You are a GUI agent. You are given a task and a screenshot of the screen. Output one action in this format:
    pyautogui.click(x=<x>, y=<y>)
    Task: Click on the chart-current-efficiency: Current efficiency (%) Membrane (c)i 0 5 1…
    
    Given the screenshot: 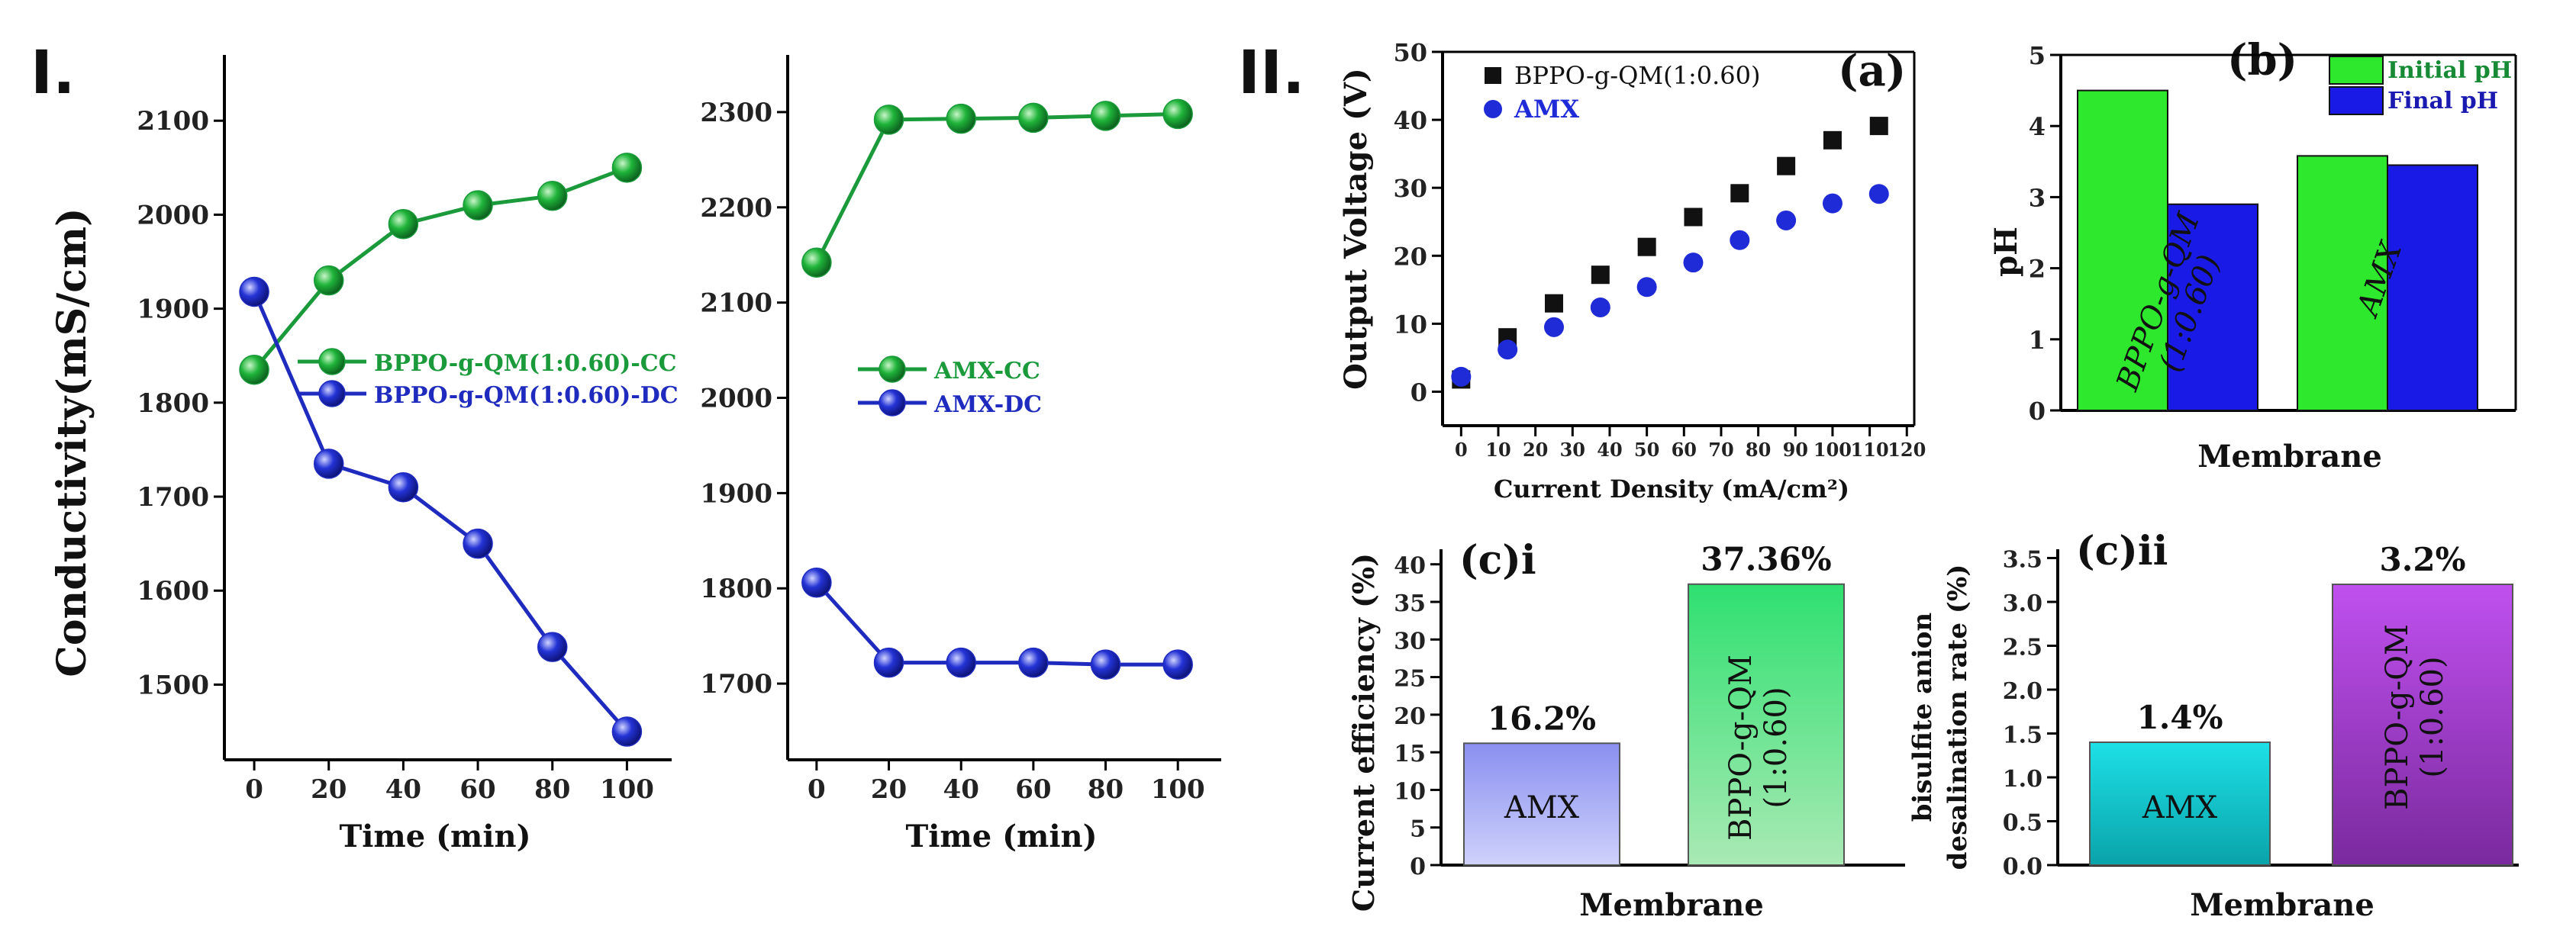 What is the action you would take?
    pyautogui.click(x=1626, y=730)
    